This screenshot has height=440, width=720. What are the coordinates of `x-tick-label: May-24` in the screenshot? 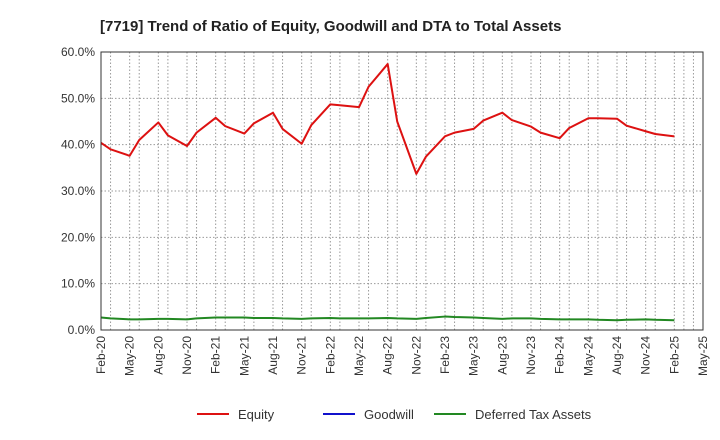 It's located at (588, 356).